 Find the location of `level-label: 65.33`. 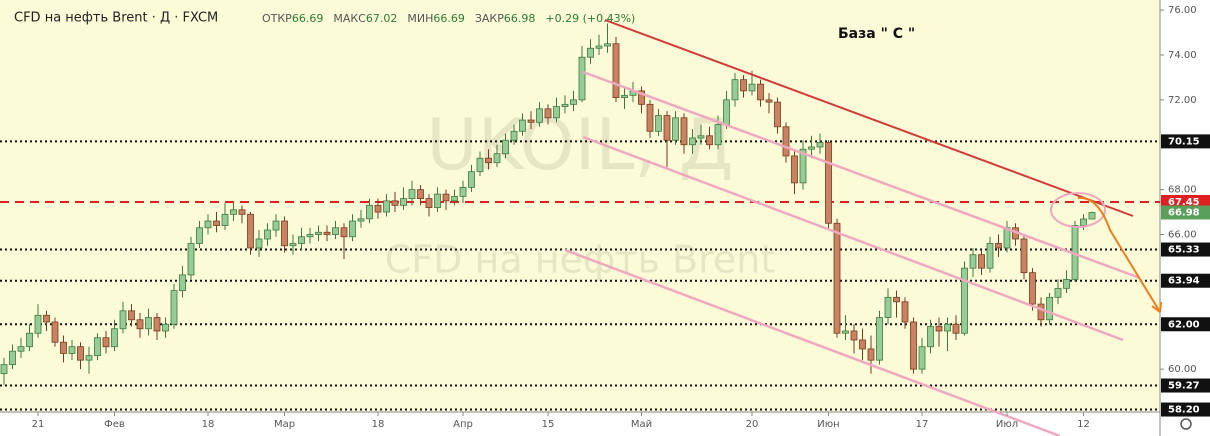

level-label: 65.33 is located at coordinates (1184, 250).